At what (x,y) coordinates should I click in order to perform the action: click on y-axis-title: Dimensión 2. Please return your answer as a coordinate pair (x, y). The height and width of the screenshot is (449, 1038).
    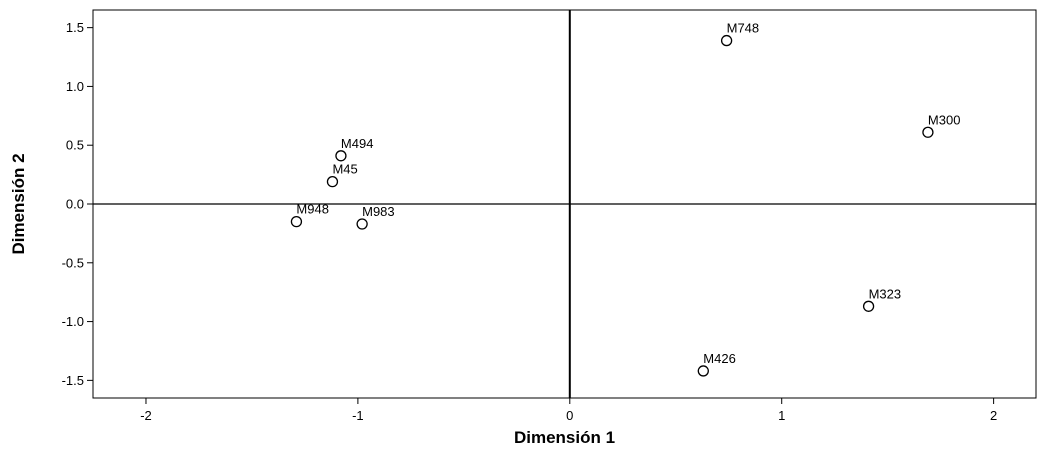
    Looking at the image, I should click on (18, 203).